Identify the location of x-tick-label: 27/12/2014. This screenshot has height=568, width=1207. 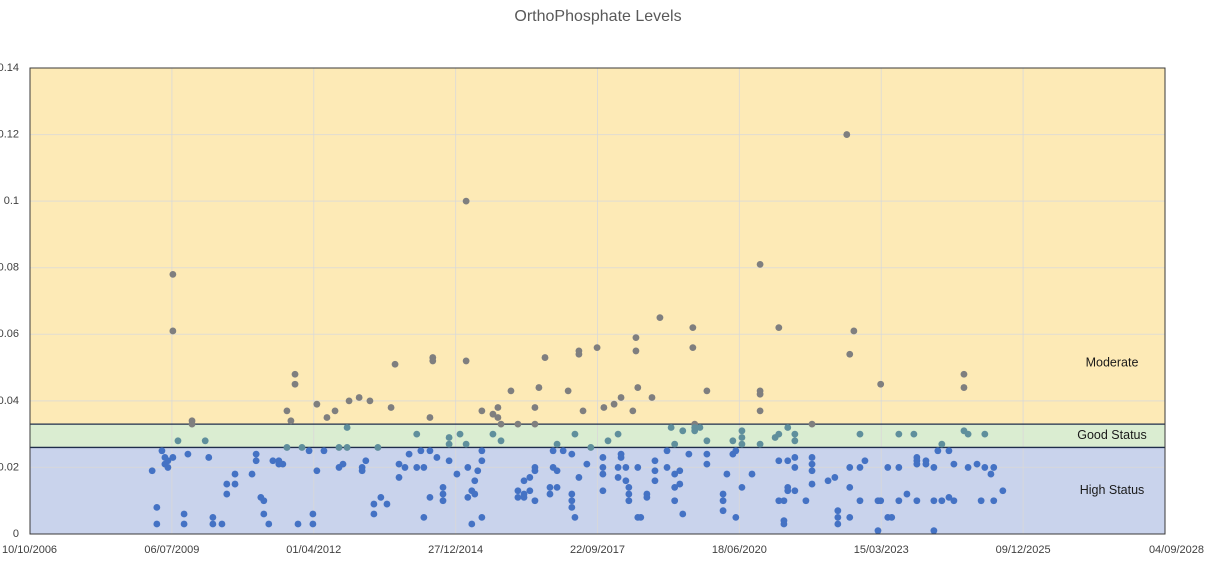
(455, 550).